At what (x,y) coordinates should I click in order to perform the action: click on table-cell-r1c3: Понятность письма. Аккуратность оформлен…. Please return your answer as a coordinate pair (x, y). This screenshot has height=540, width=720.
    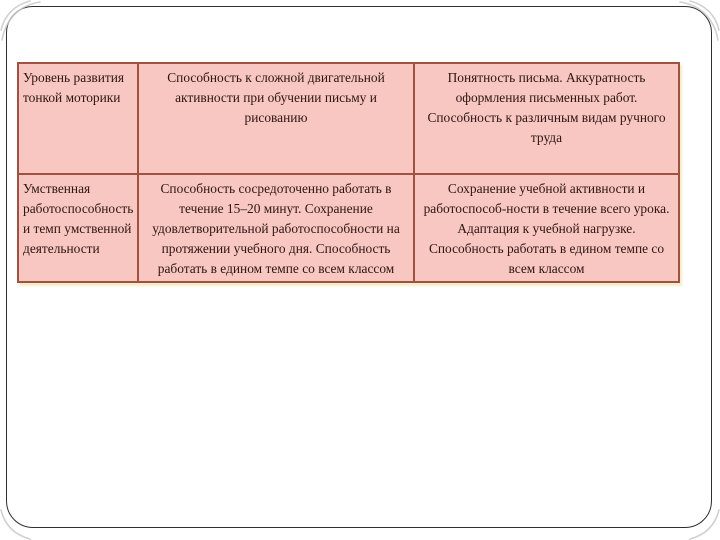
    Looking at the image, I should click on (546, 118).